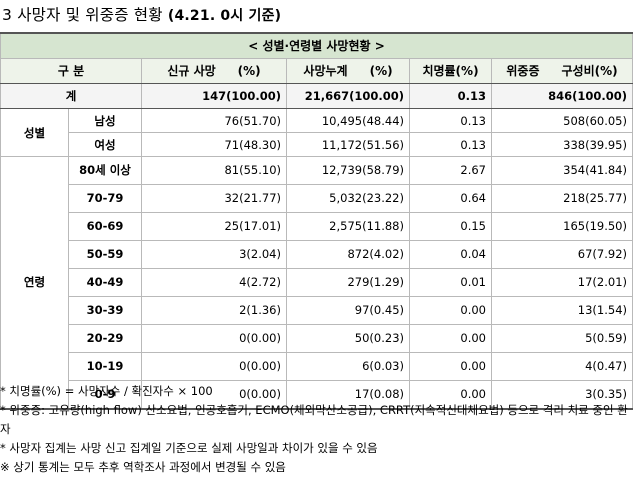 The height and width of the screenshot is (500, 635). I want to click on cell-new: 32(21.77), so click(214, 198).